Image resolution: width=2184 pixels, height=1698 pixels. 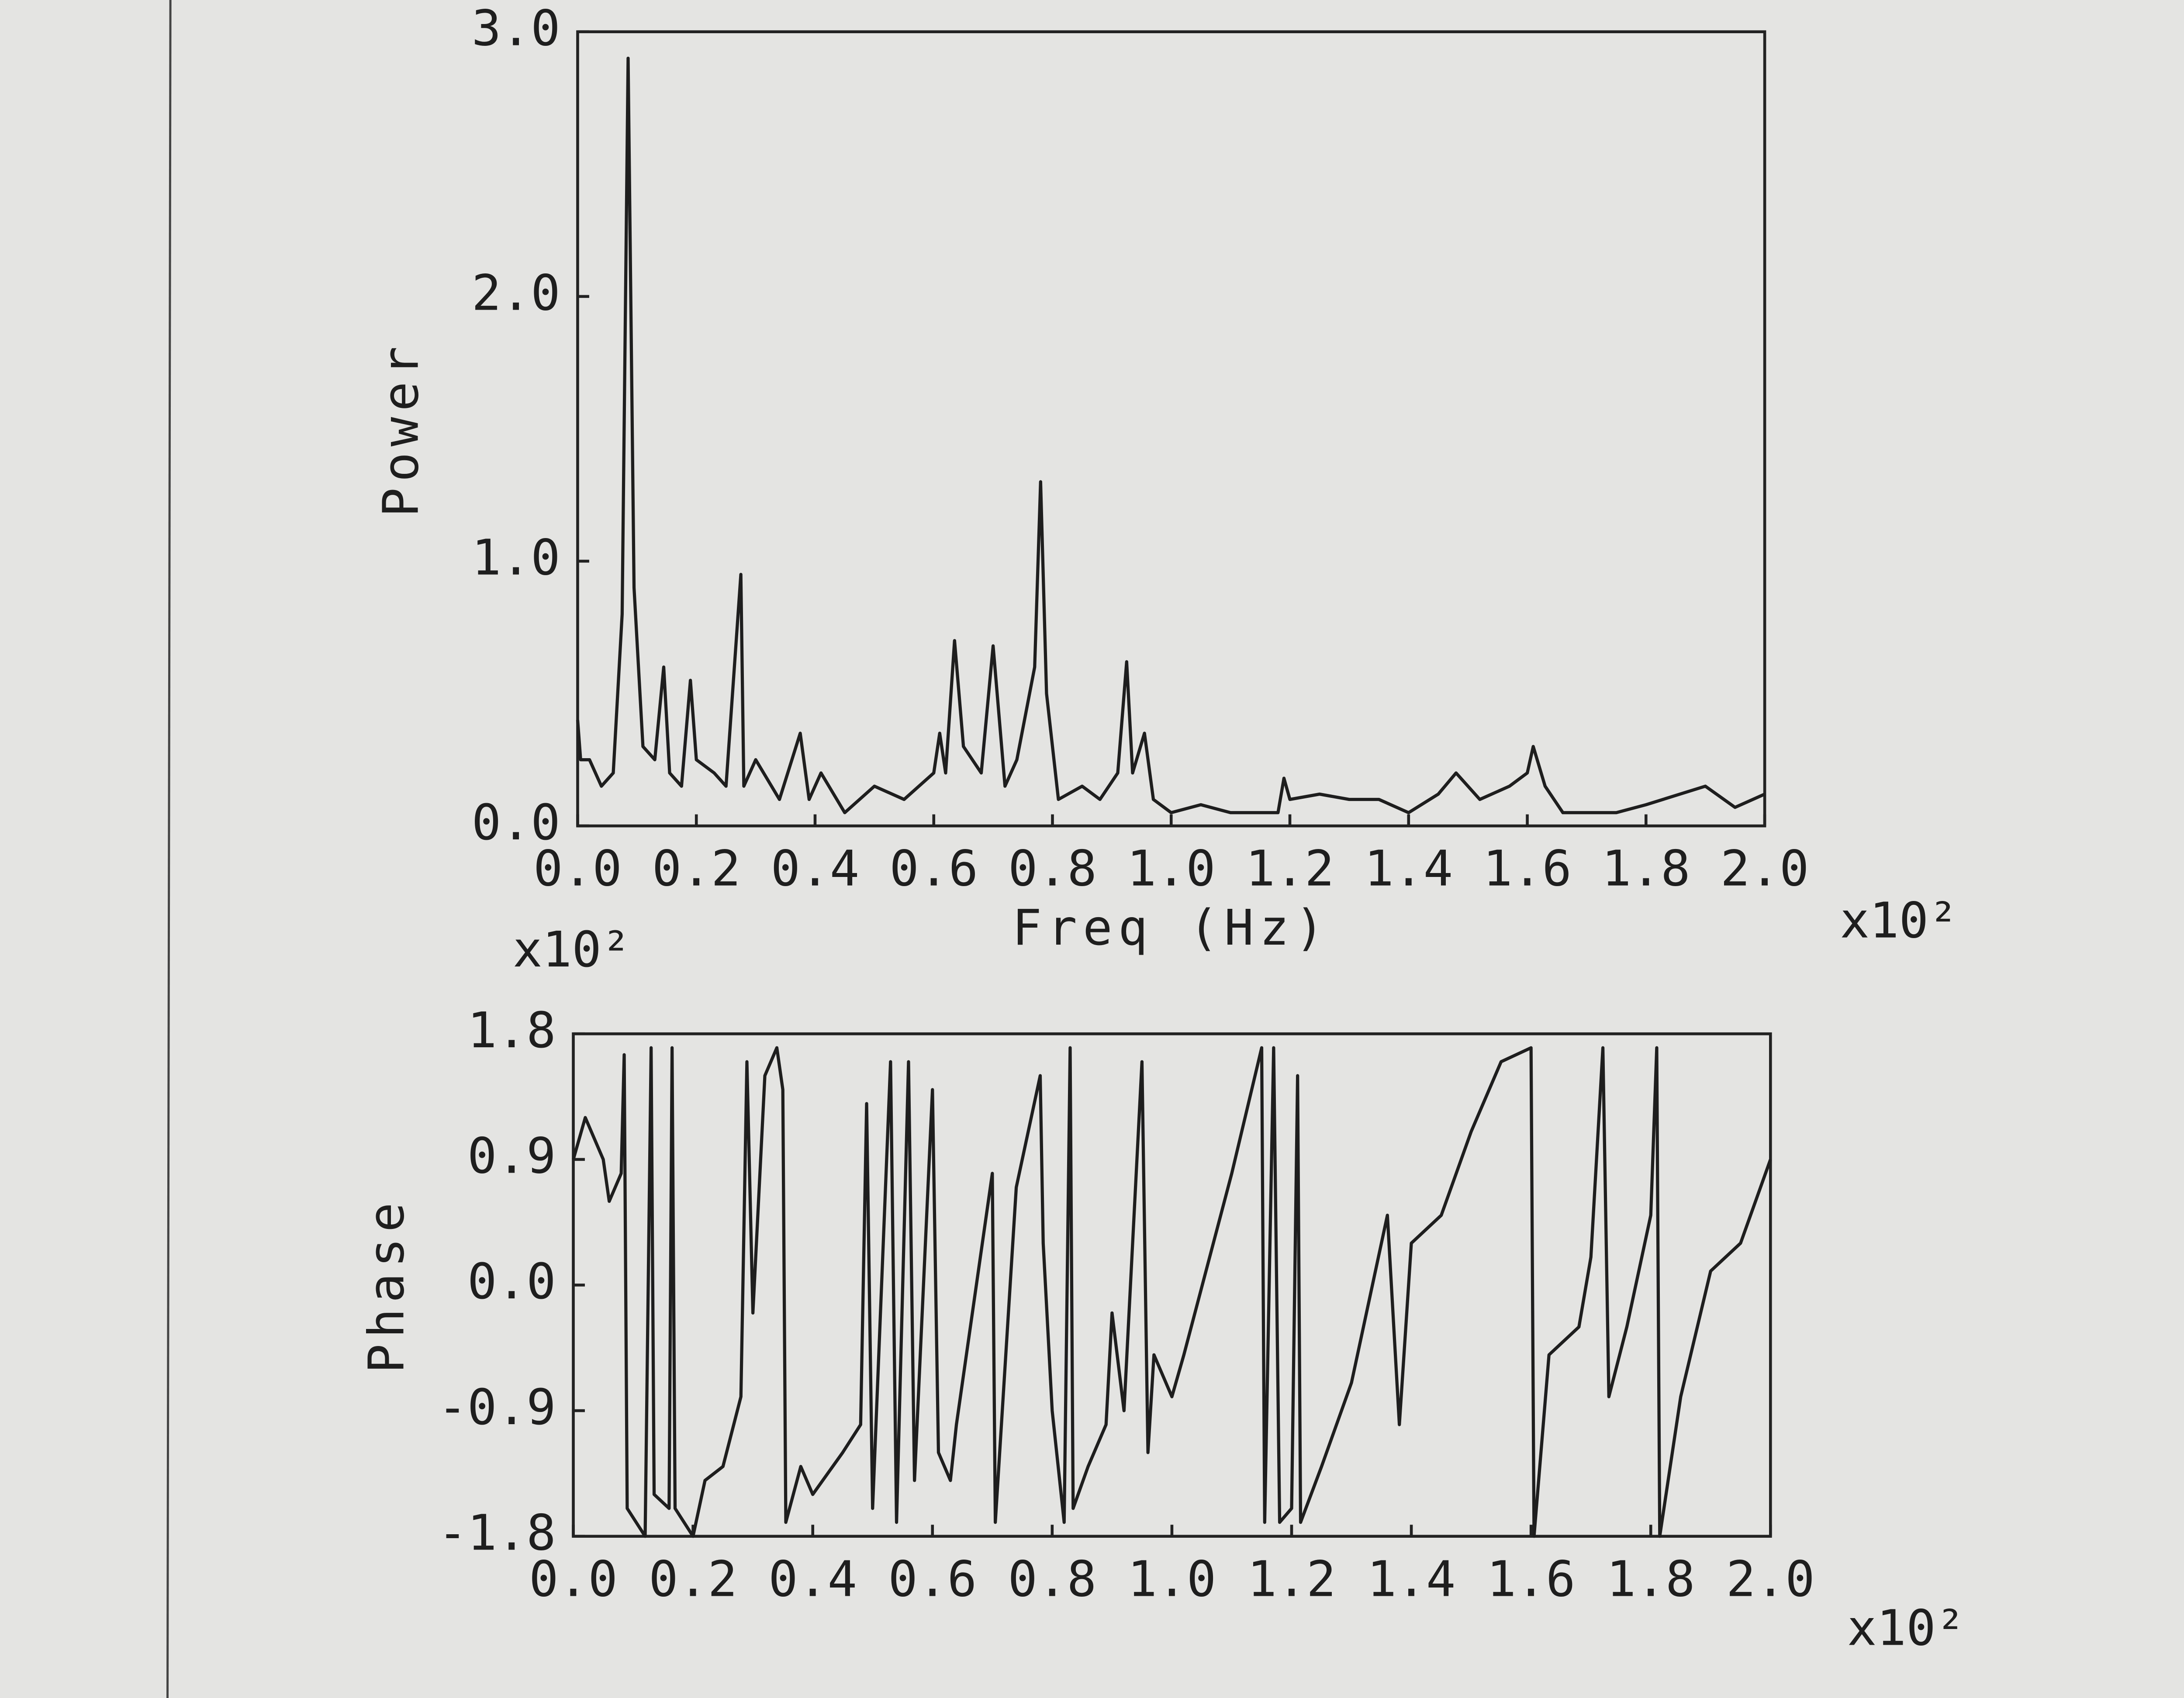 What do you see at coordinates (511, 1156) in the screenshot?
I see `y-tick-label: 0.9` at bounding box center [511, 1156].